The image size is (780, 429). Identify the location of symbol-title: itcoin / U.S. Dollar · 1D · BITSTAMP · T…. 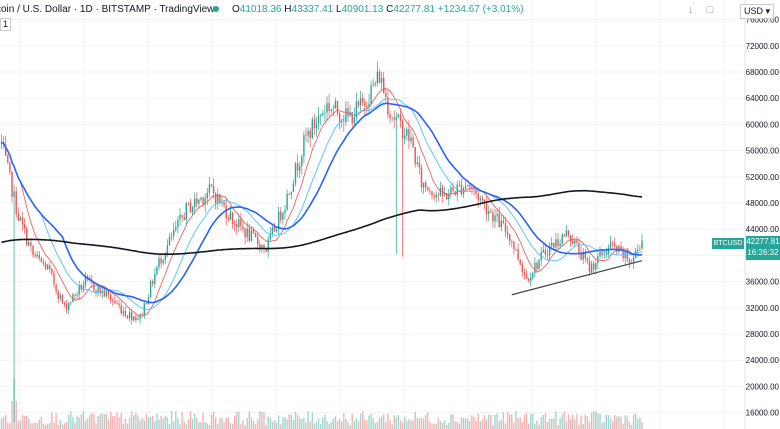
(107, 9).